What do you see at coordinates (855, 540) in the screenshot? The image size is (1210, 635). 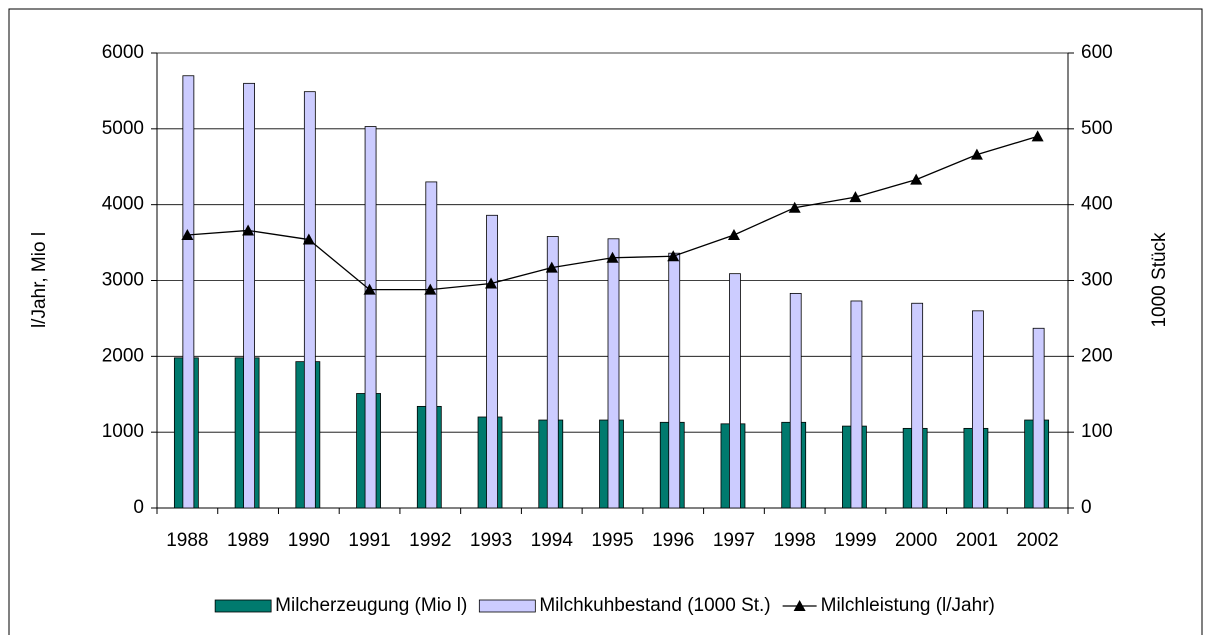 I see `x-tick-label: 1999` at bounding box center [855, 540].